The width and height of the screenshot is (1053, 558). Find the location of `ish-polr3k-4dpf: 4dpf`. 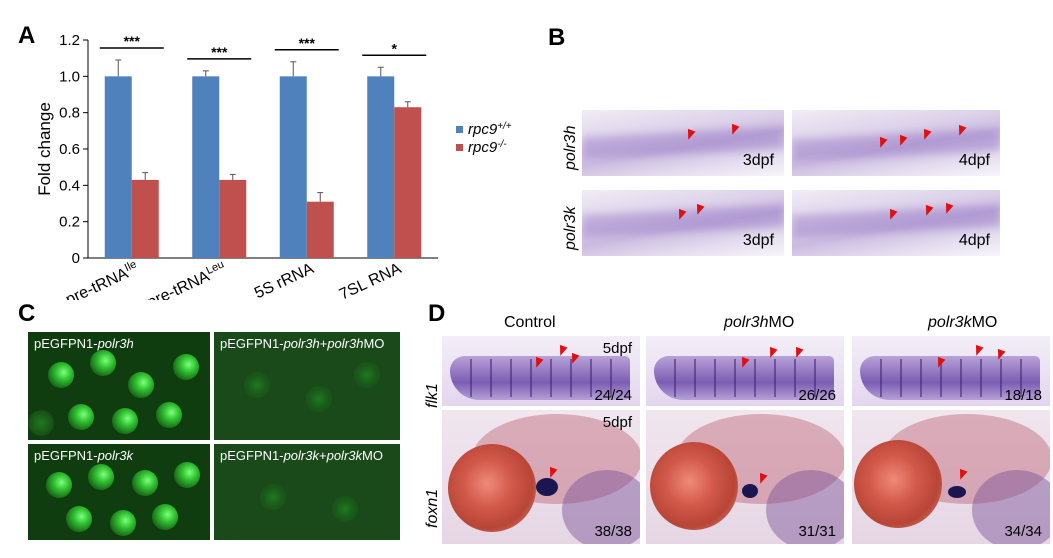

ish-polr3k-4dpf: 4dpf is located at coordinates (896, 223).